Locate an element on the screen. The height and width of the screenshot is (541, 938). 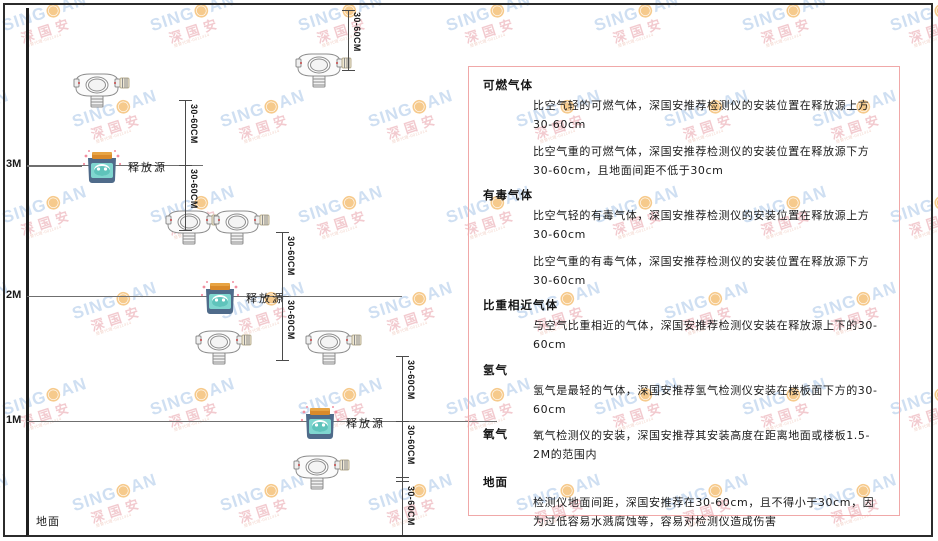
panel-section-body: 与空气比重相近的气体，深国安推荐检测仪安装在释放源上下的30-60cm is located at coordinates (684, 335).